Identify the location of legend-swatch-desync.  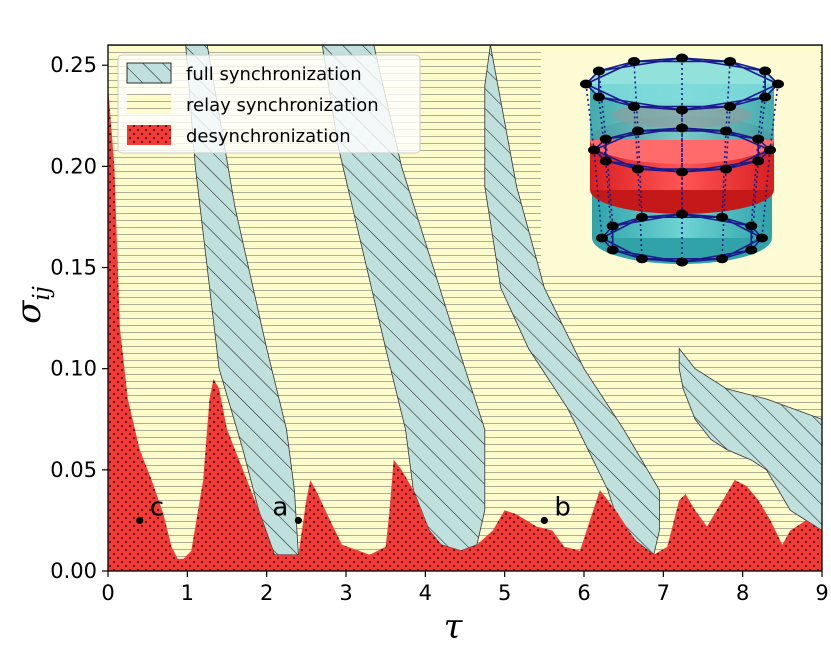
(149, 135).